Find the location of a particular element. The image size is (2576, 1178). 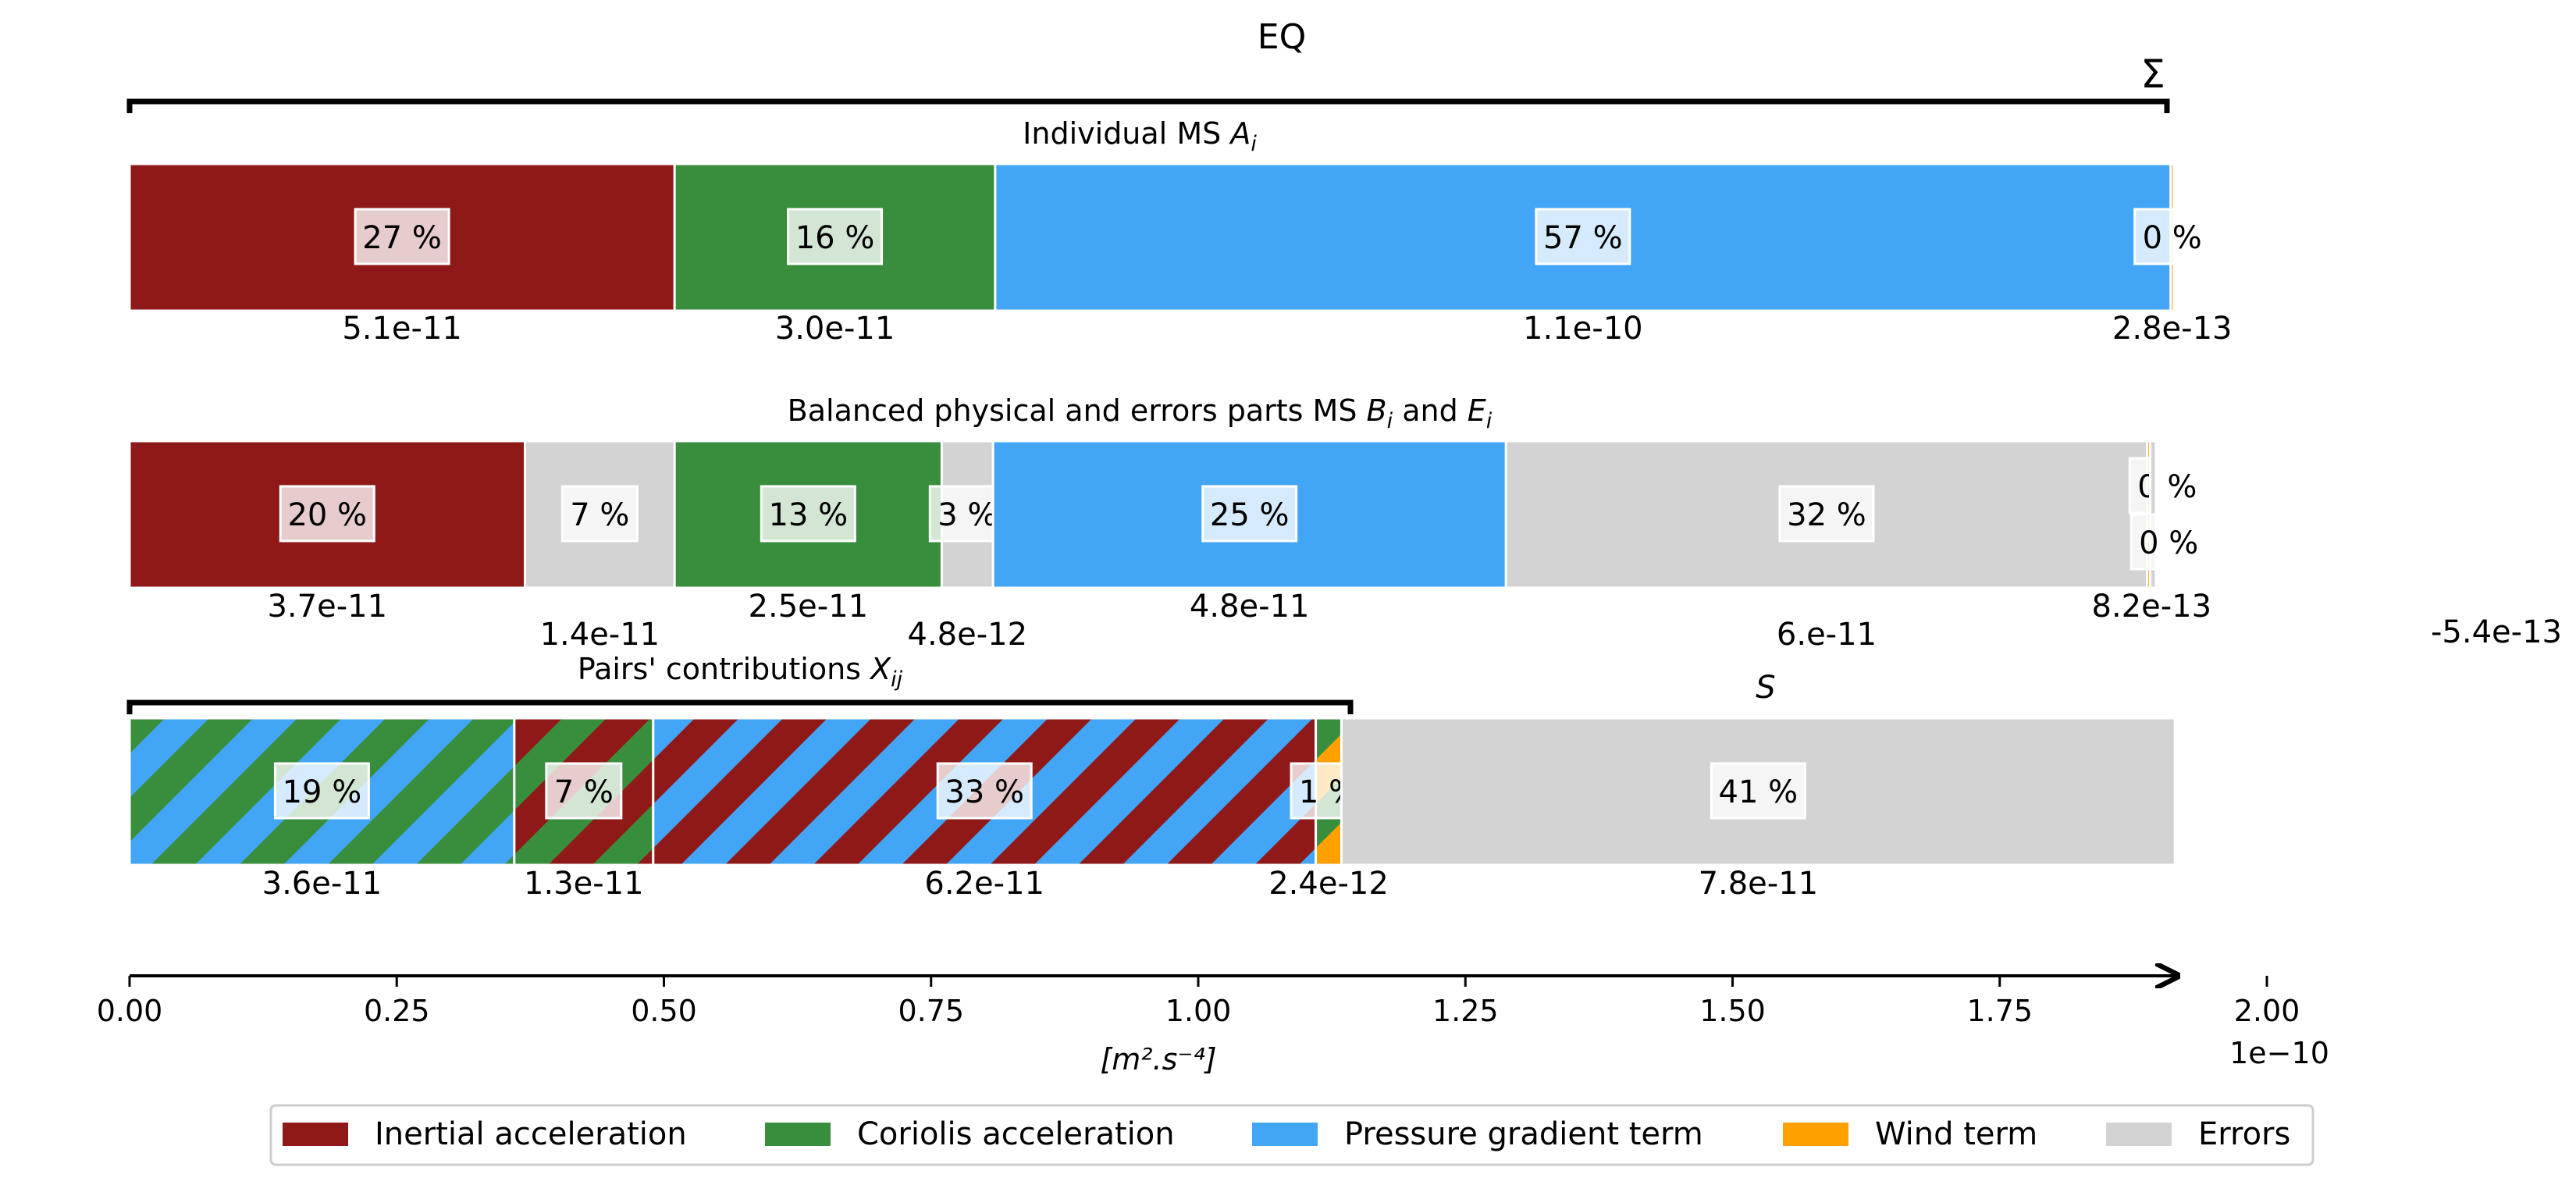

bar-row2-segment-5-percent-label: 25 % is located at coordinates (1250, 515).